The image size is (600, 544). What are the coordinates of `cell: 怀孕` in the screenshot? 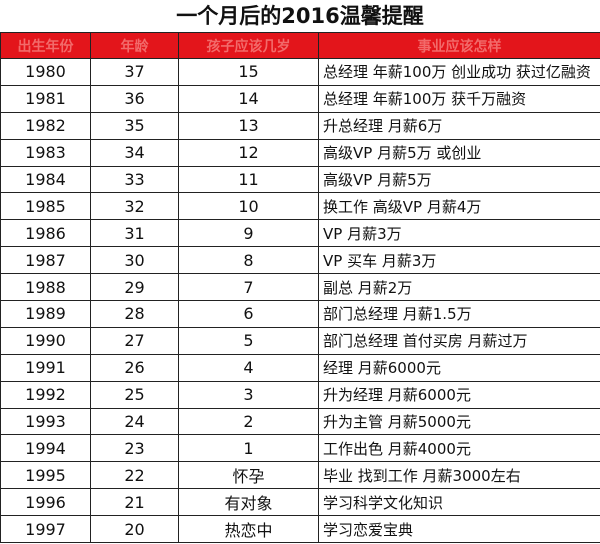 It's located at (248, 475).